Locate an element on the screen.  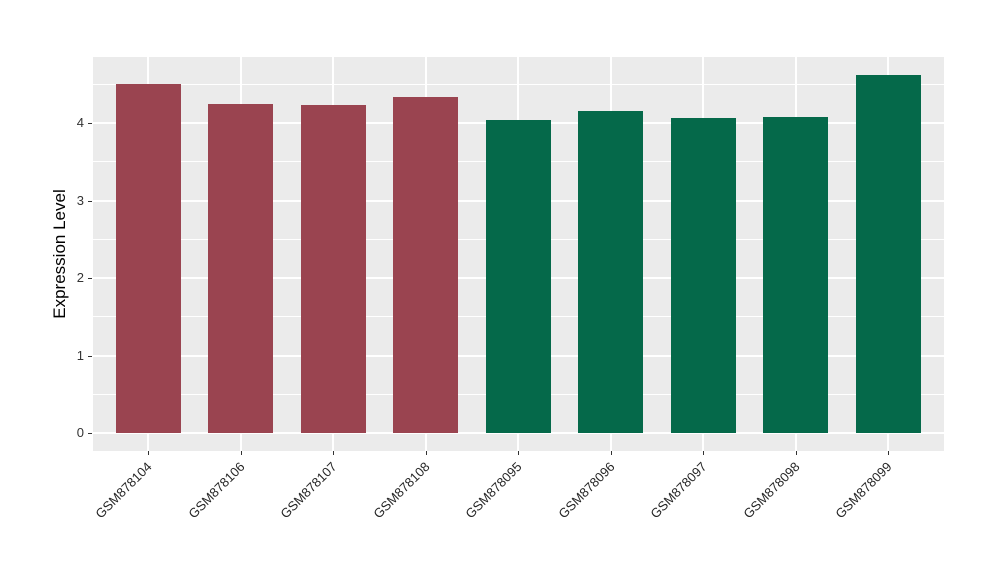
y-axis-title: Expression Level is located at coordinates (59, 254).